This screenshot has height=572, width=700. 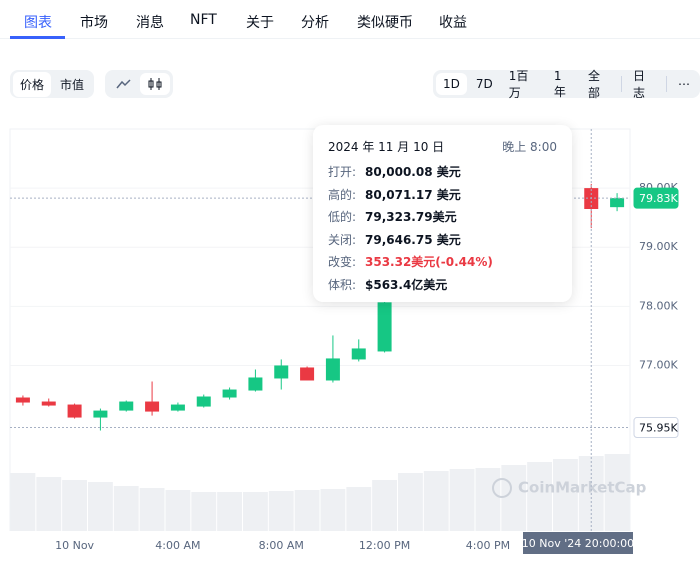 I want to click on range-button: 1百万, so click(x=518, y=84).